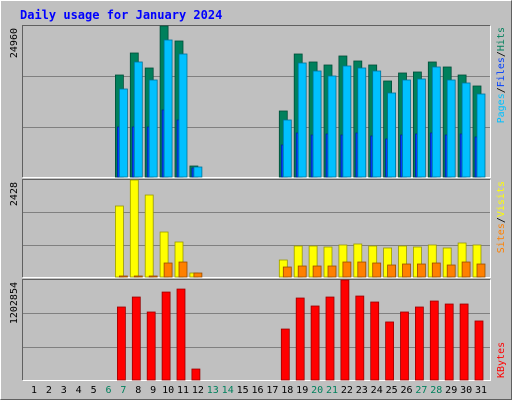 The width and height of the screenshot is (512, 400). What do you see at coordinates (287, 390) in the screenshot?
I see `x-tick-label: 18` at bounding box center [287, 390].